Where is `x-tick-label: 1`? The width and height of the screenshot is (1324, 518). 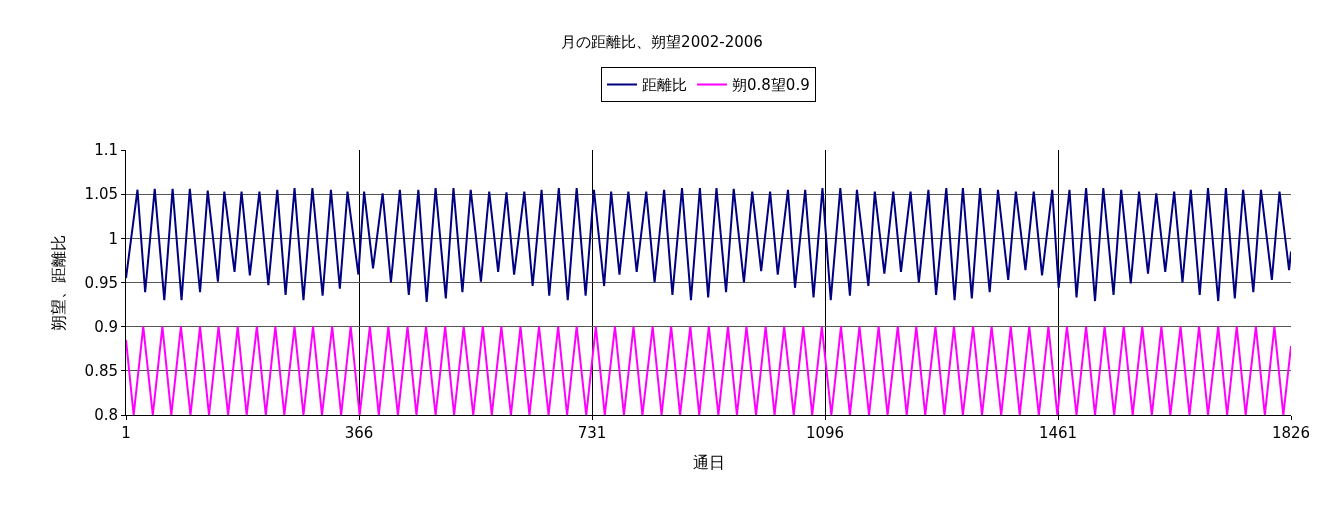 x-tick-label: 1 is located at coordinates (126, 433).